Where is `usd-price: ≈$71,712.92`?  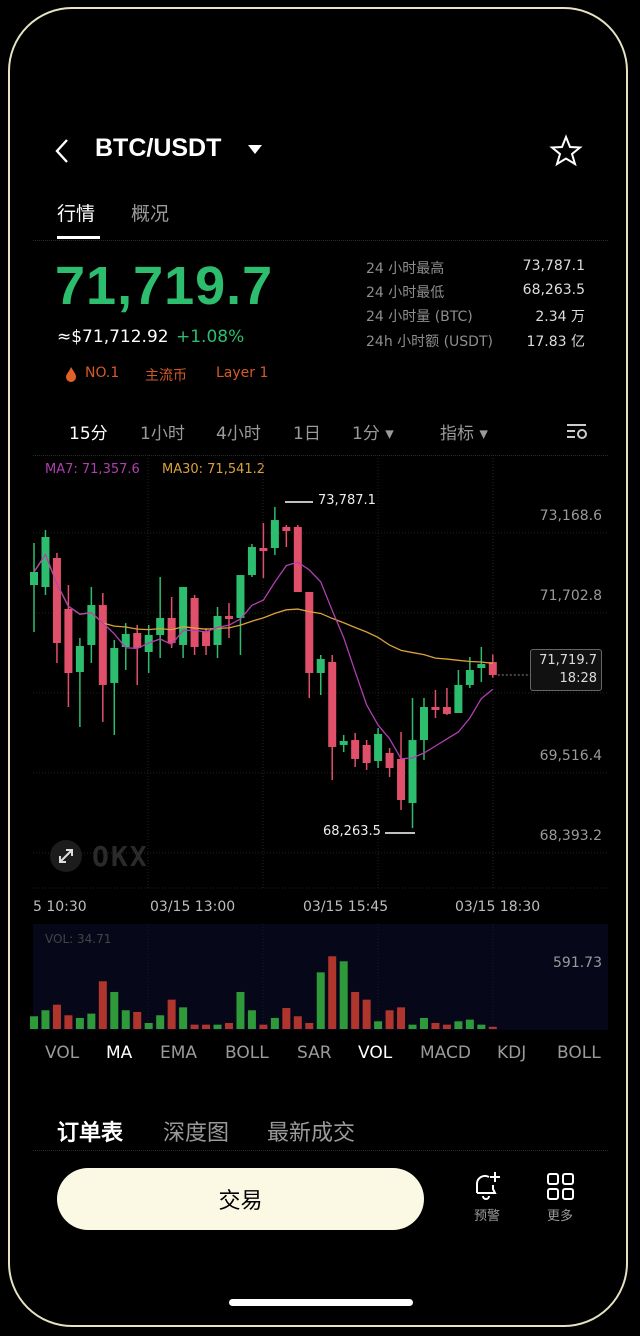
usd-price: ≈$71,712.92 is located at coordinates (113, 337).